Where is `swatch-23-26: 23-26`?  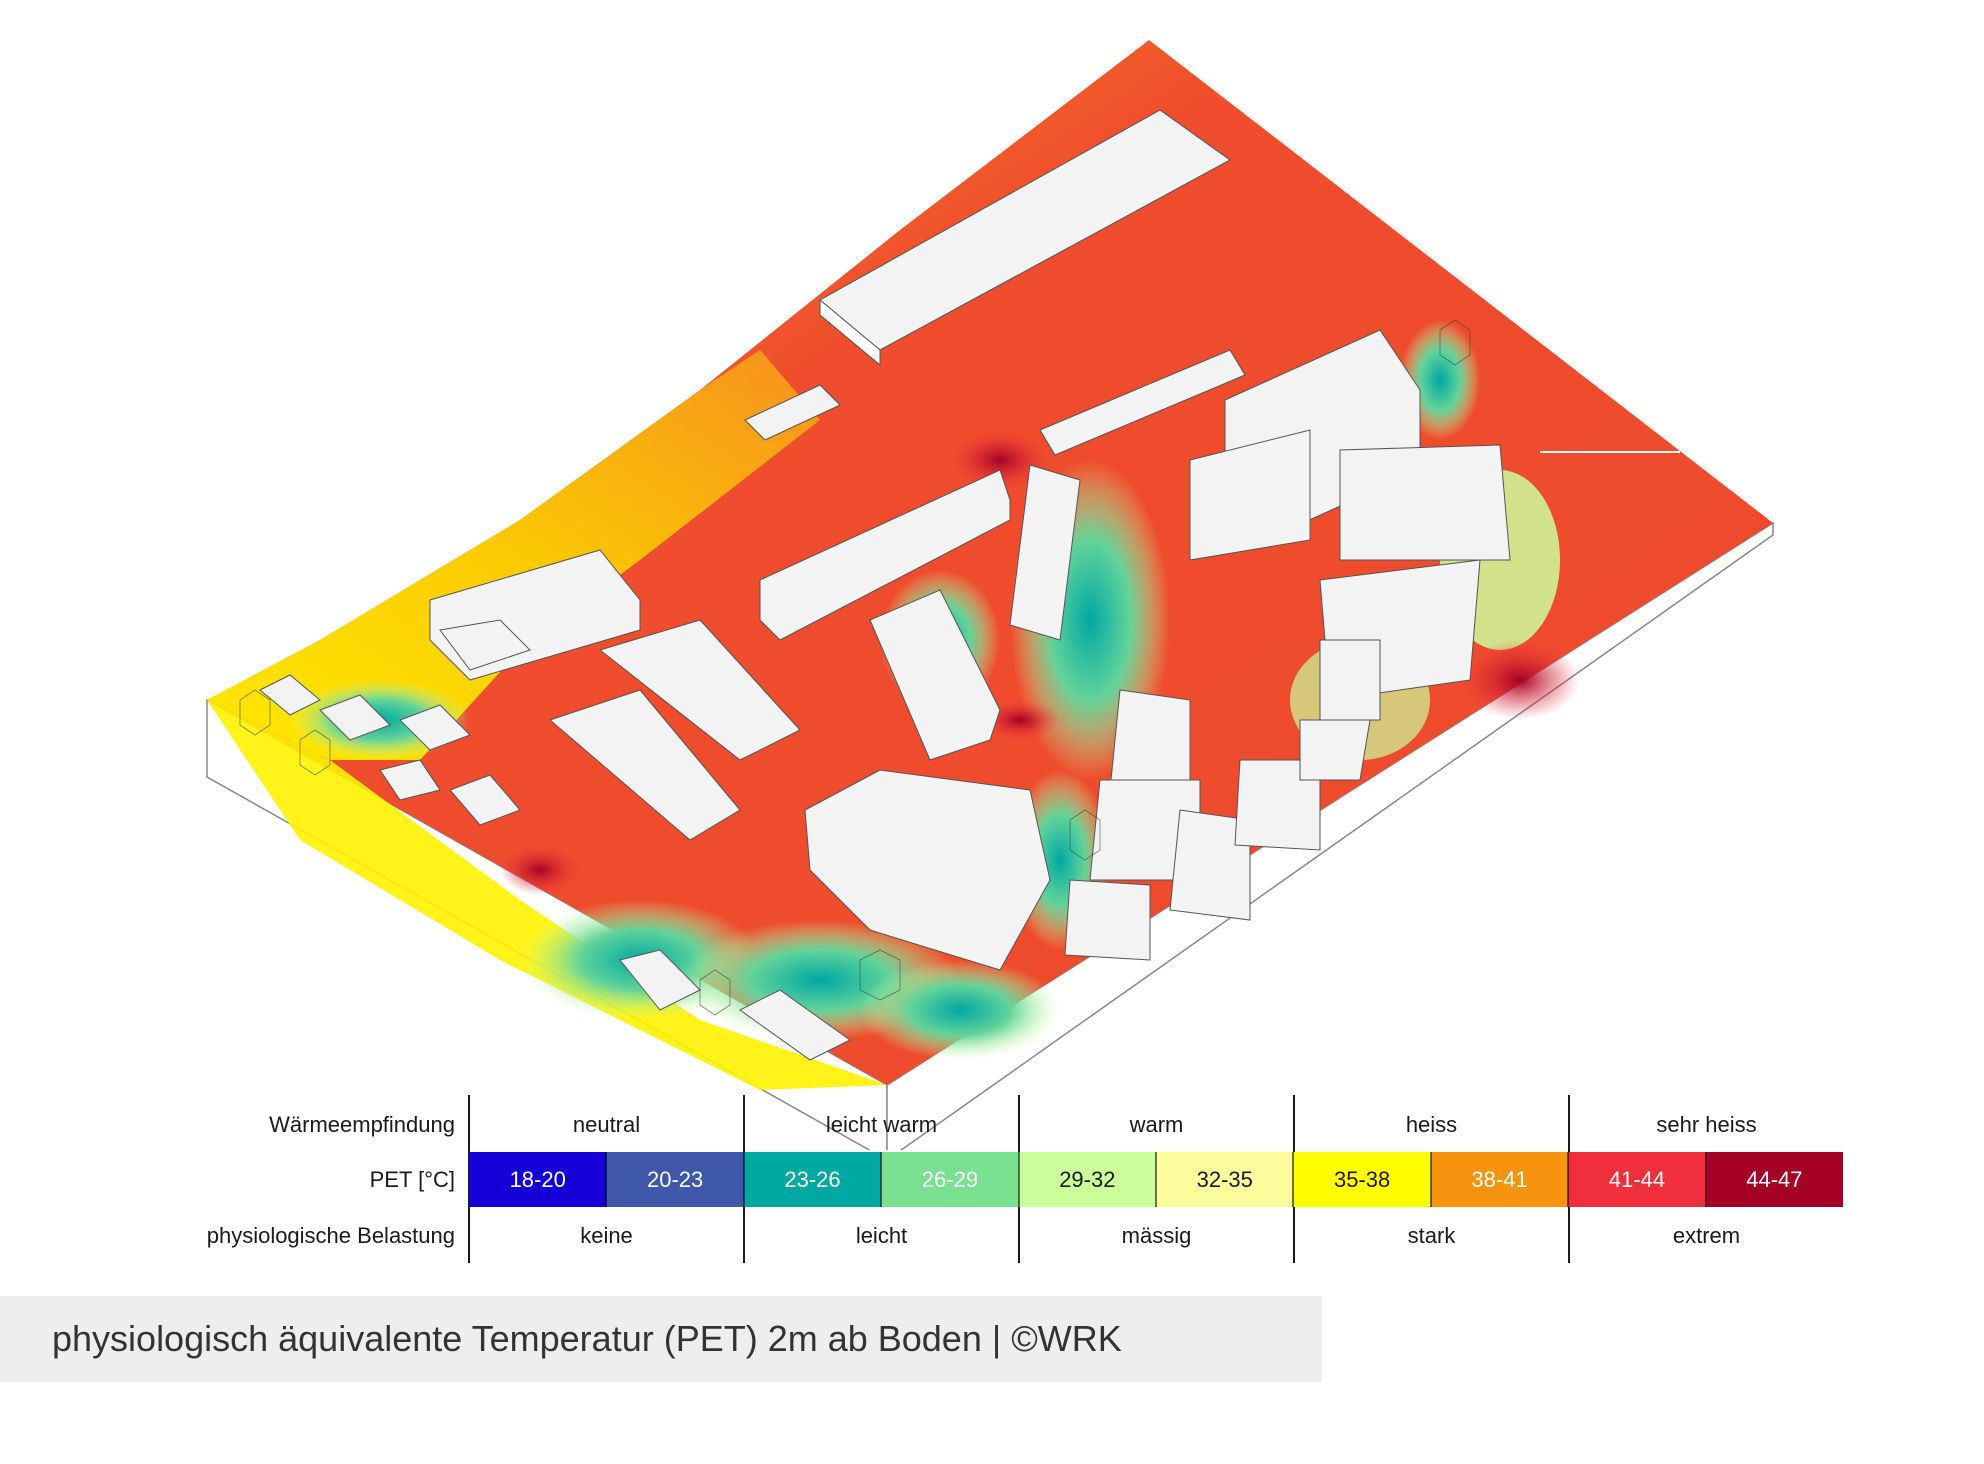
swatch-23-26: 23-26 is located at coordinates (812, 1179).